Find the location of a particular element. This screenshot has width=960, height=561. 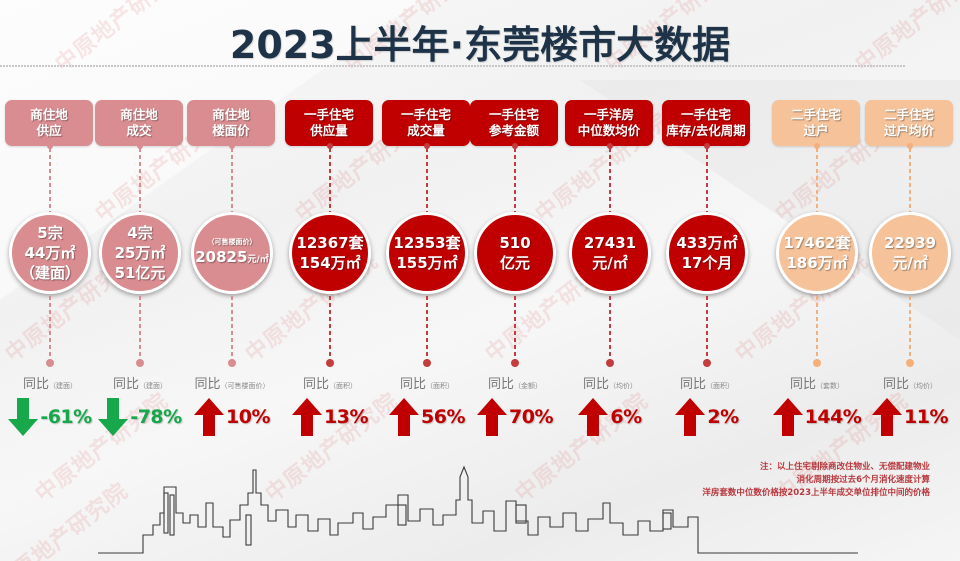

metric-column: 二手住宅 过户均价 22939 元/㎡ 同比（均价） 11% is located at coordinates (910, 270).